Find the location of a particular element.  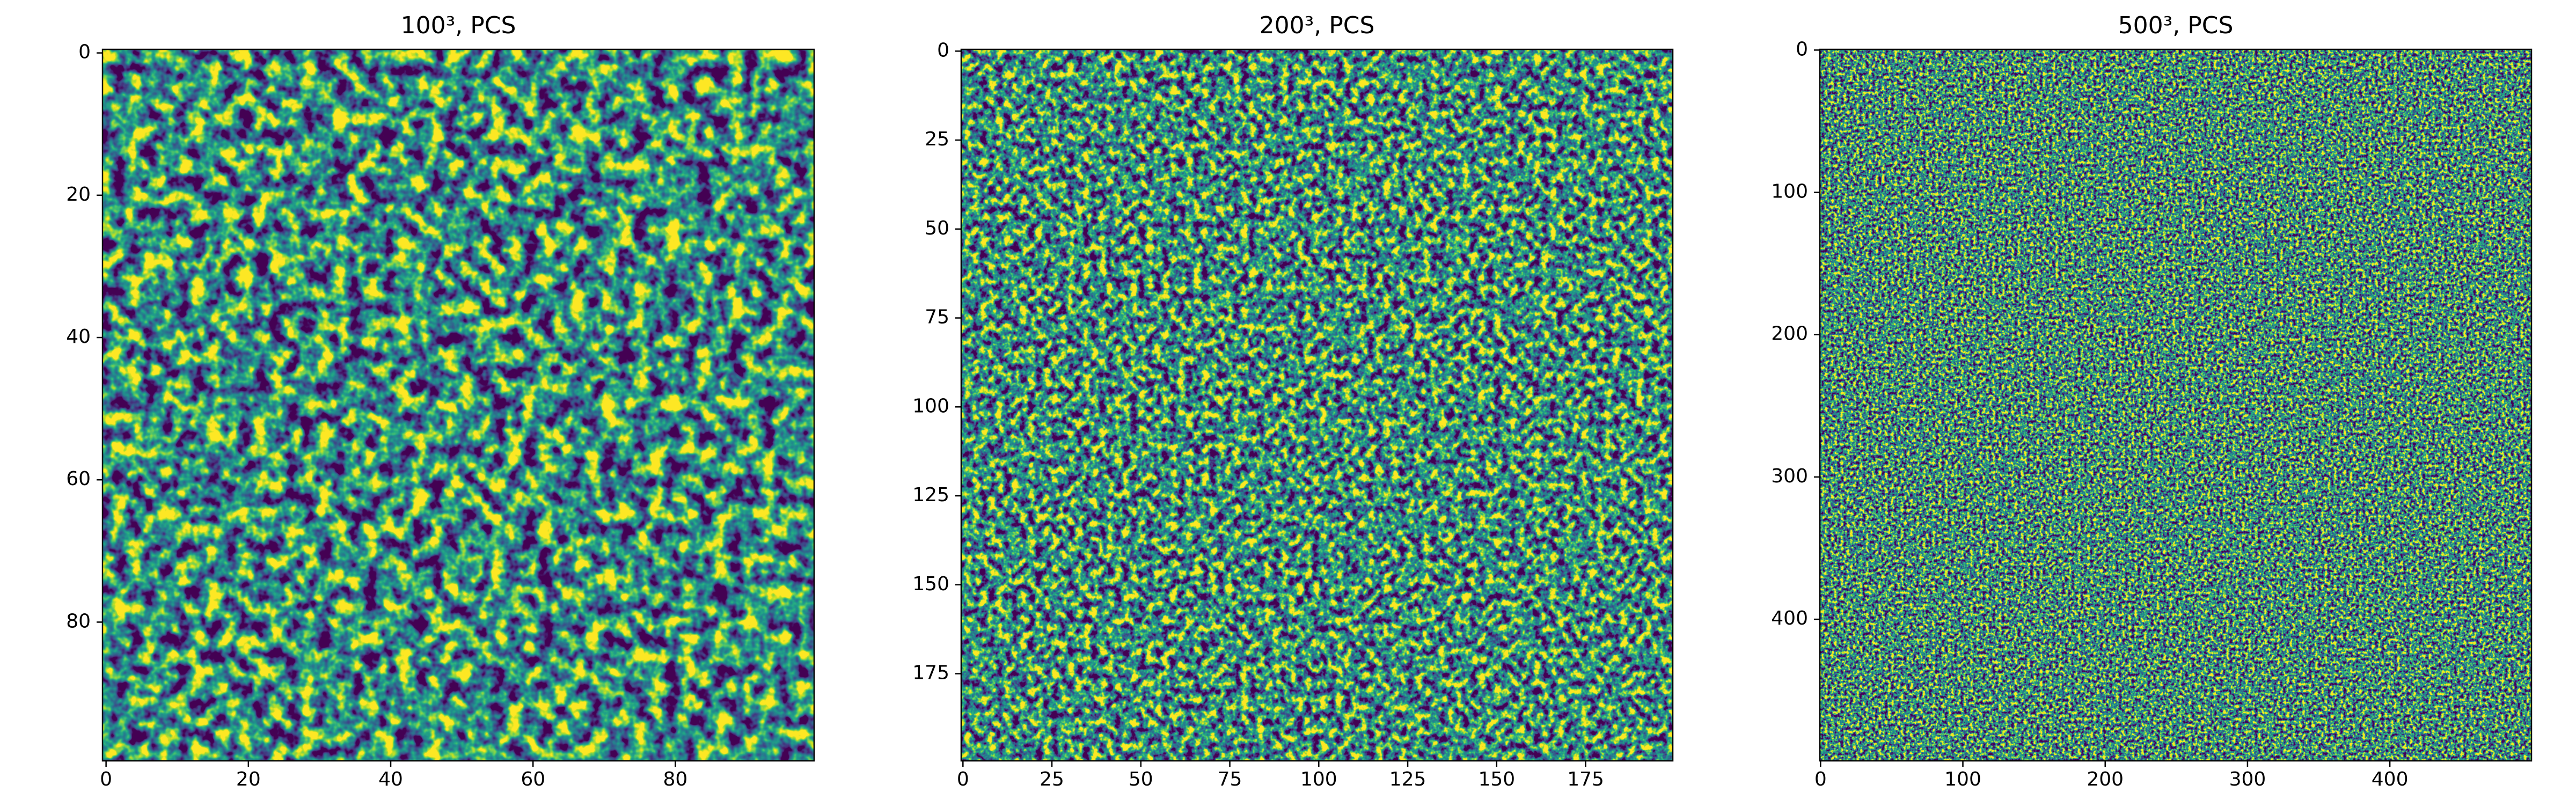

y-tick-label: 40 is located at coordinates (78, 337).